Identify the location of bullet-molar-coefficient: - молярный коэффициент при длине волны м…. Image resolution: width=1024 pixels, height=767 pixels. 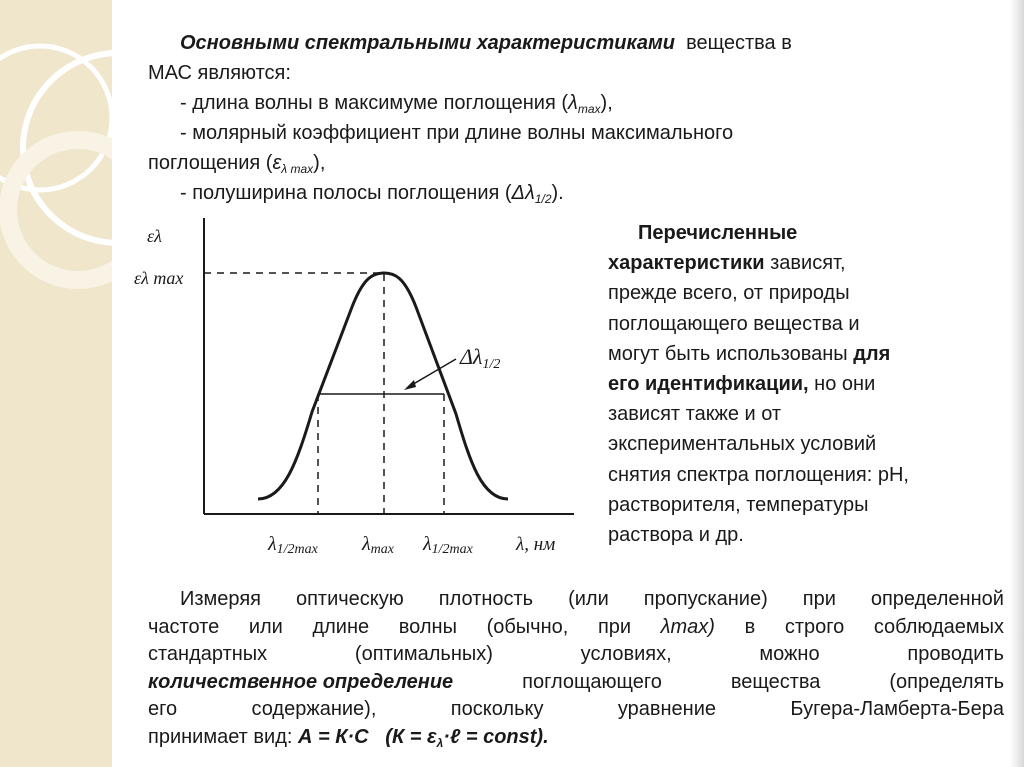
(457, 133).